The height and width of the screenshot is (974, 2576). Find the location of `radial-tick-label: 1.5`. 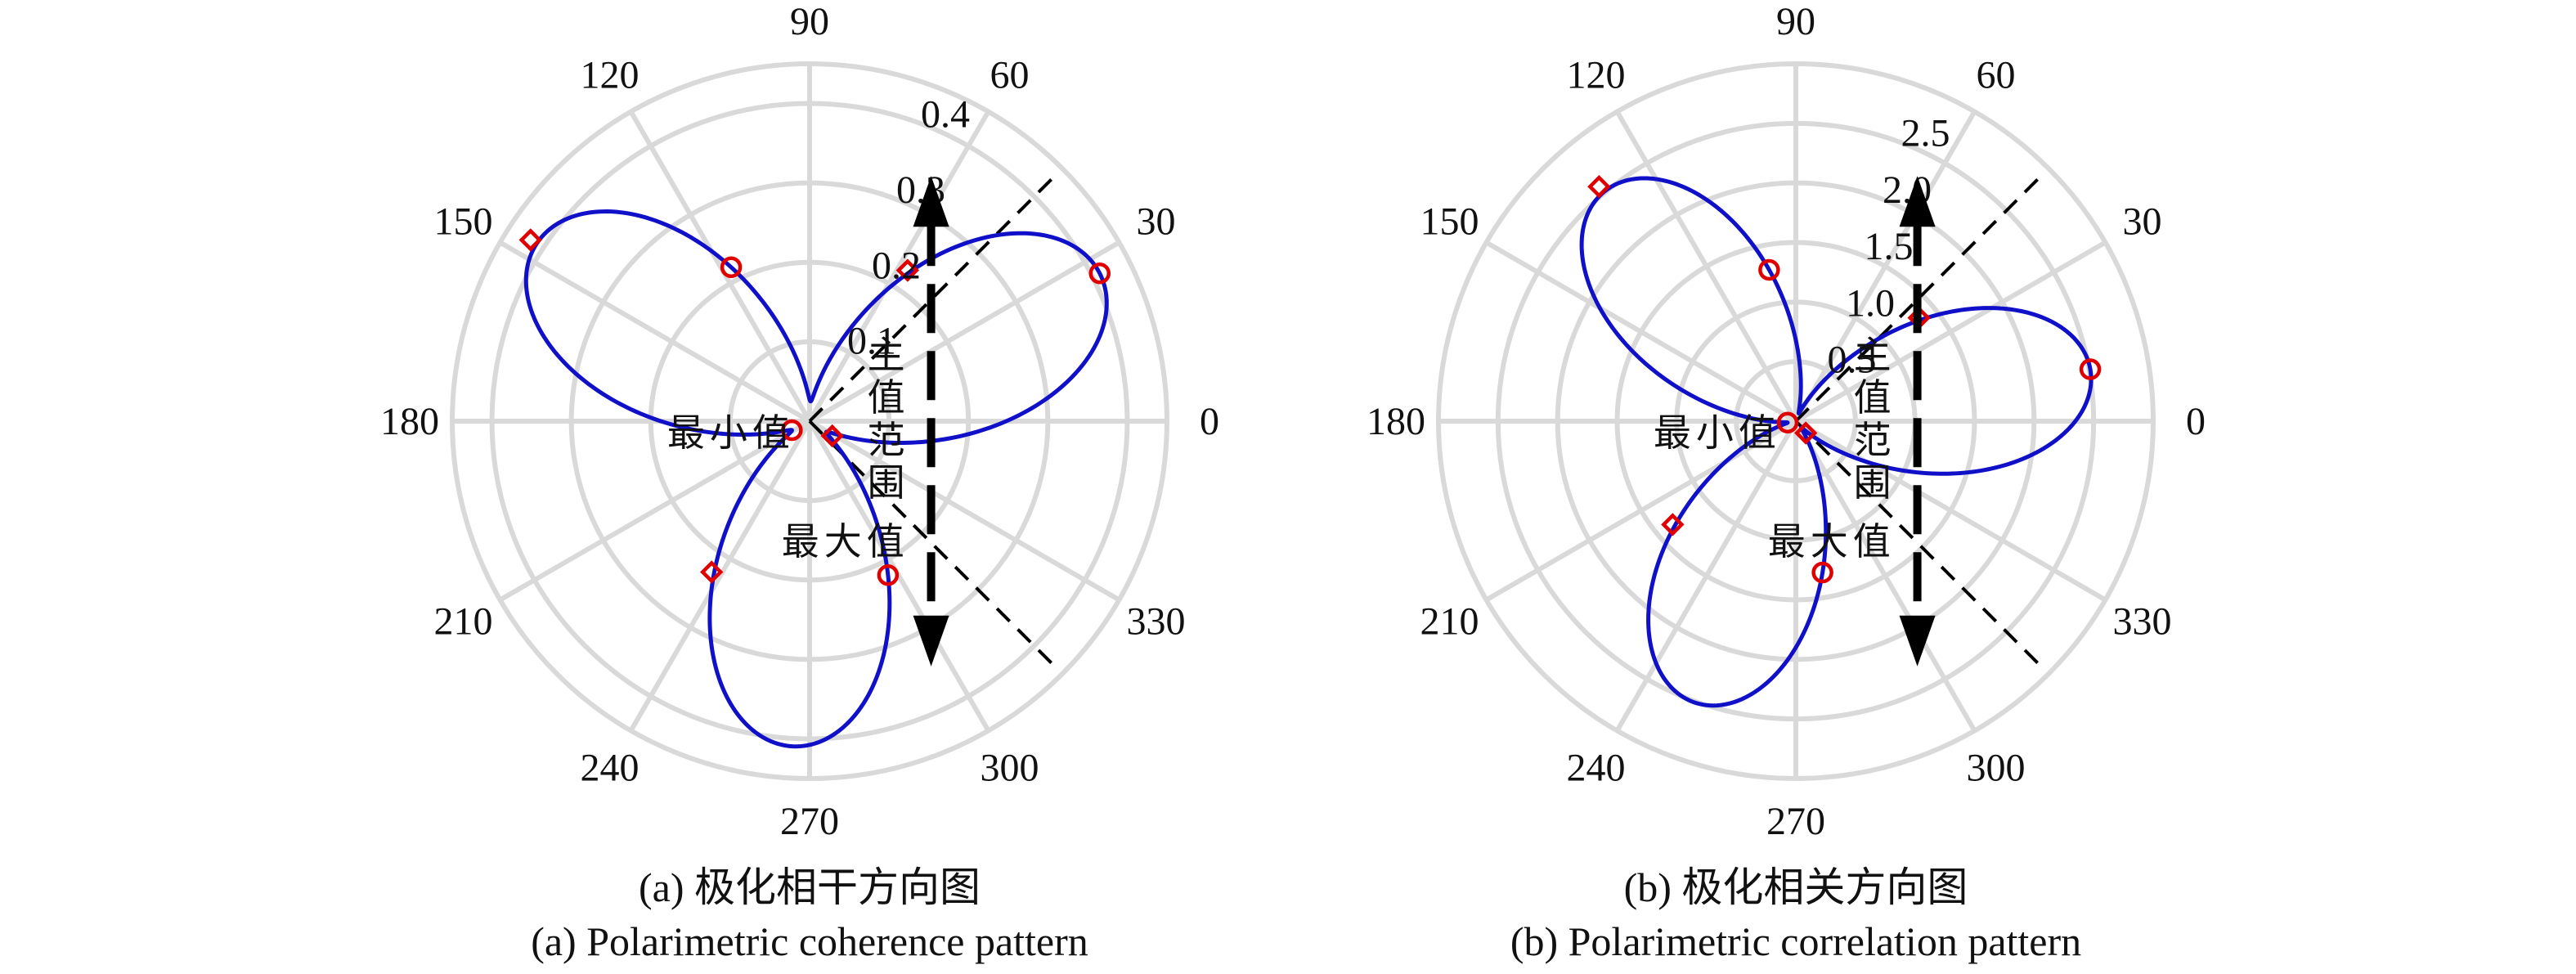

radial-tick-label: 1.5 is located at coordinates (1890, 247).